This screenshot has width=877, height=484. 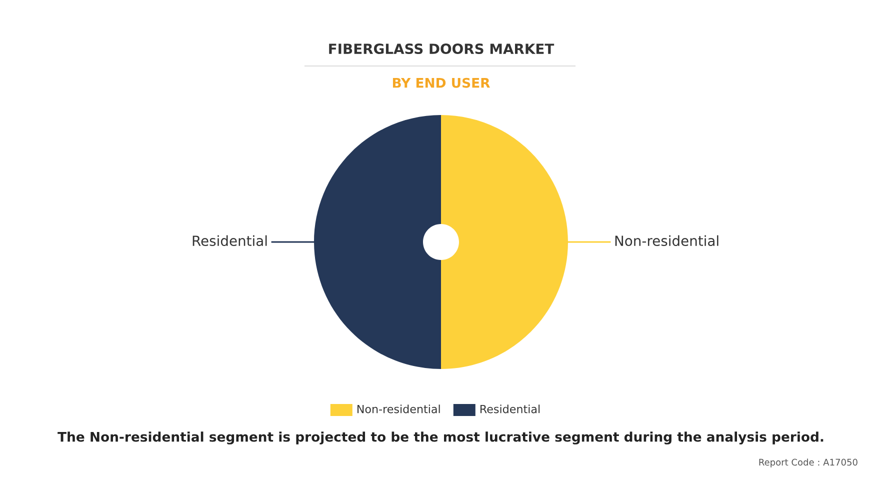 I want to click on legend-label: Non-residential, so click(x=398, y=409).